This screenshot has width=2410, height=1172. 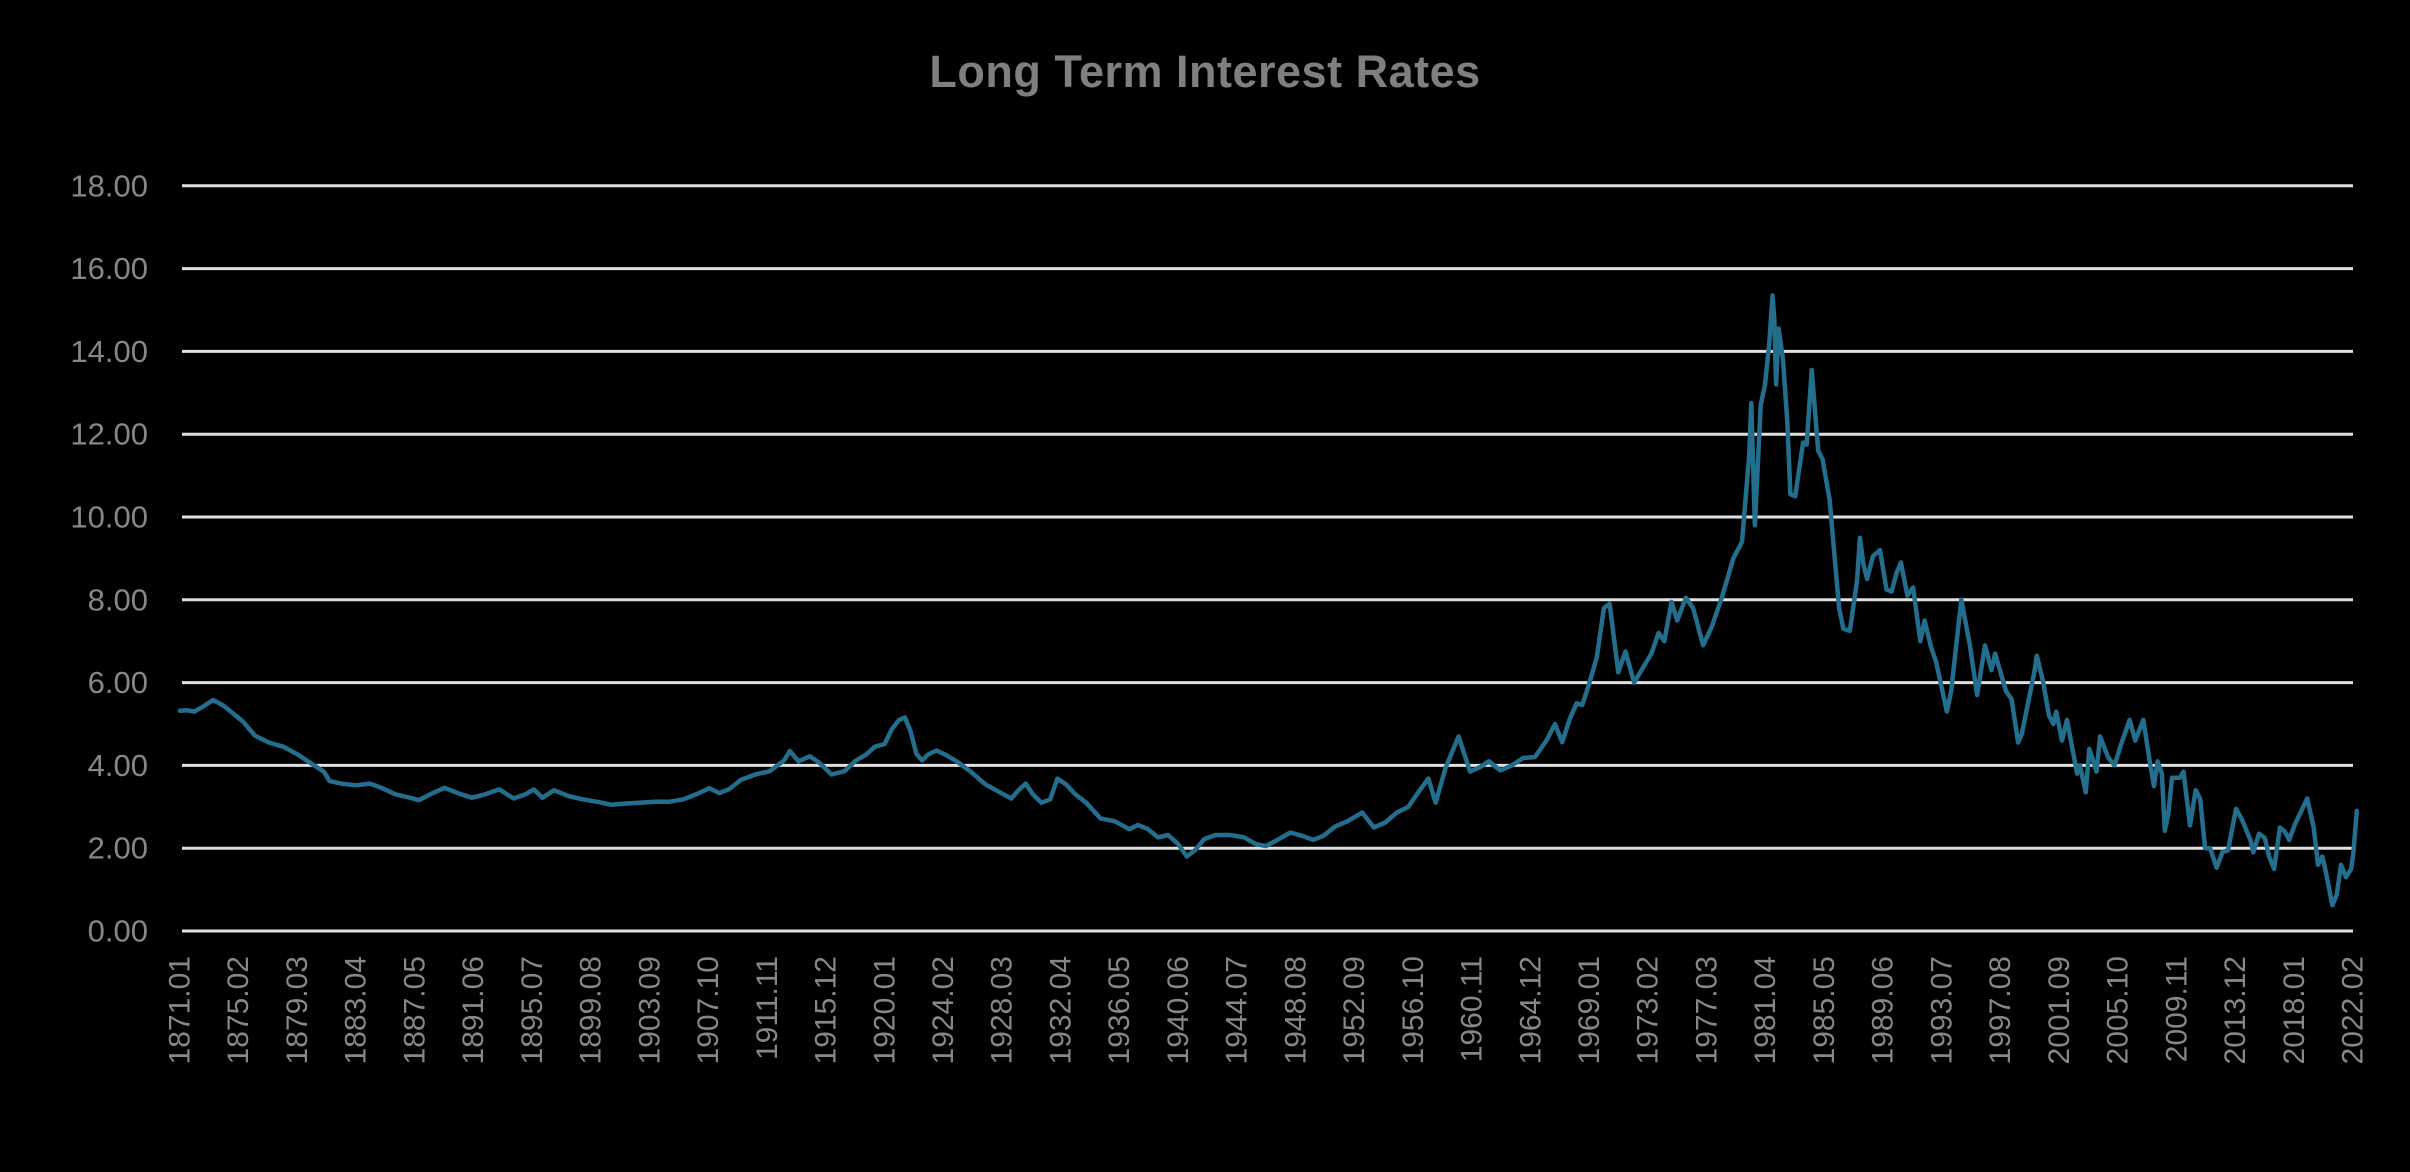 I want to click on x-tick-label: 1948.08, so click(x=1295, y=1010).